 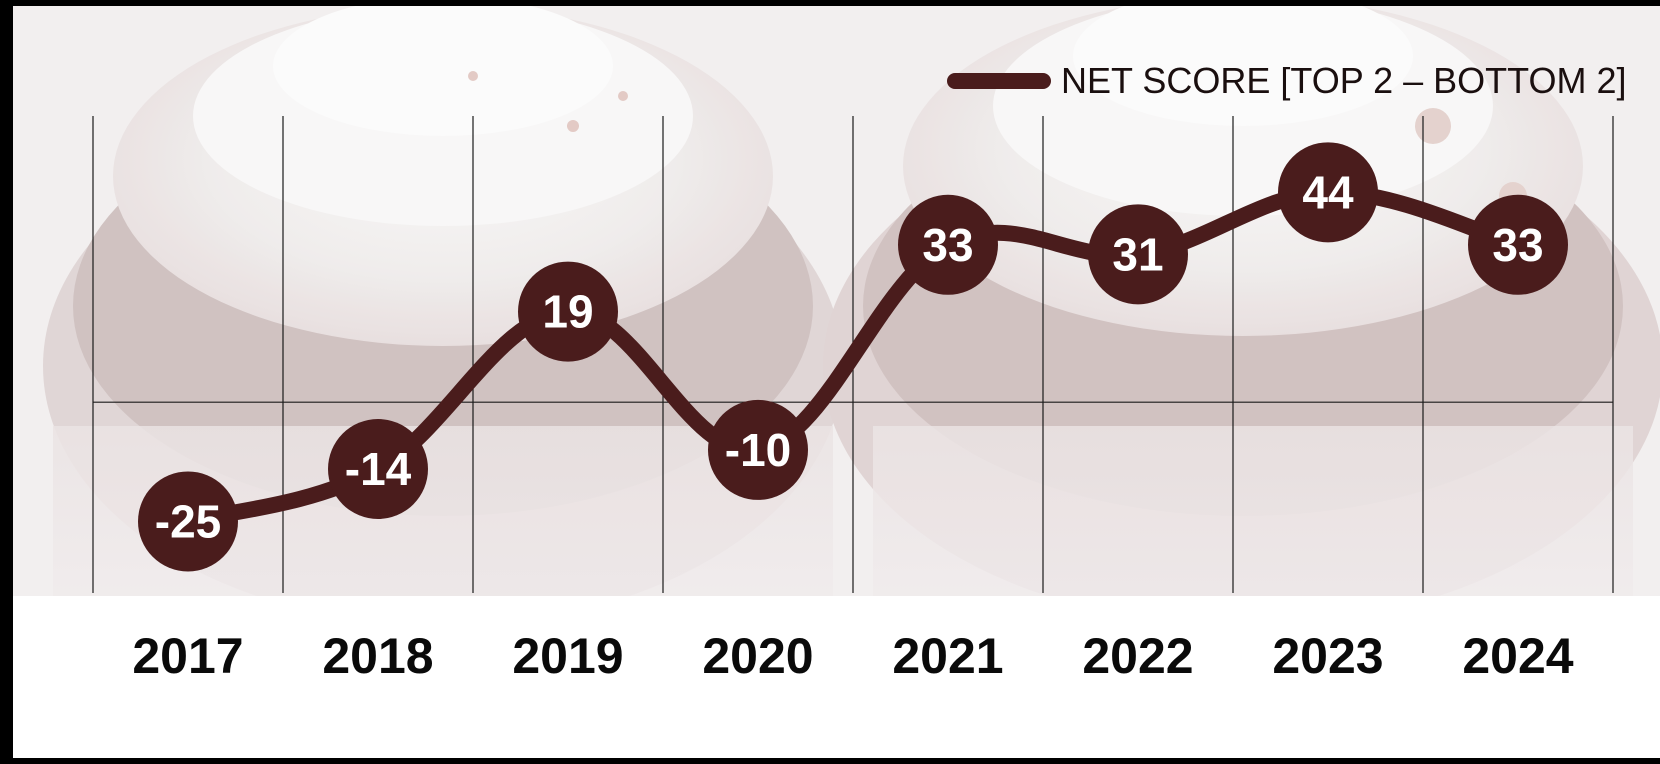 I want to click on data-point-label: -25, so click(x=188, y=521).